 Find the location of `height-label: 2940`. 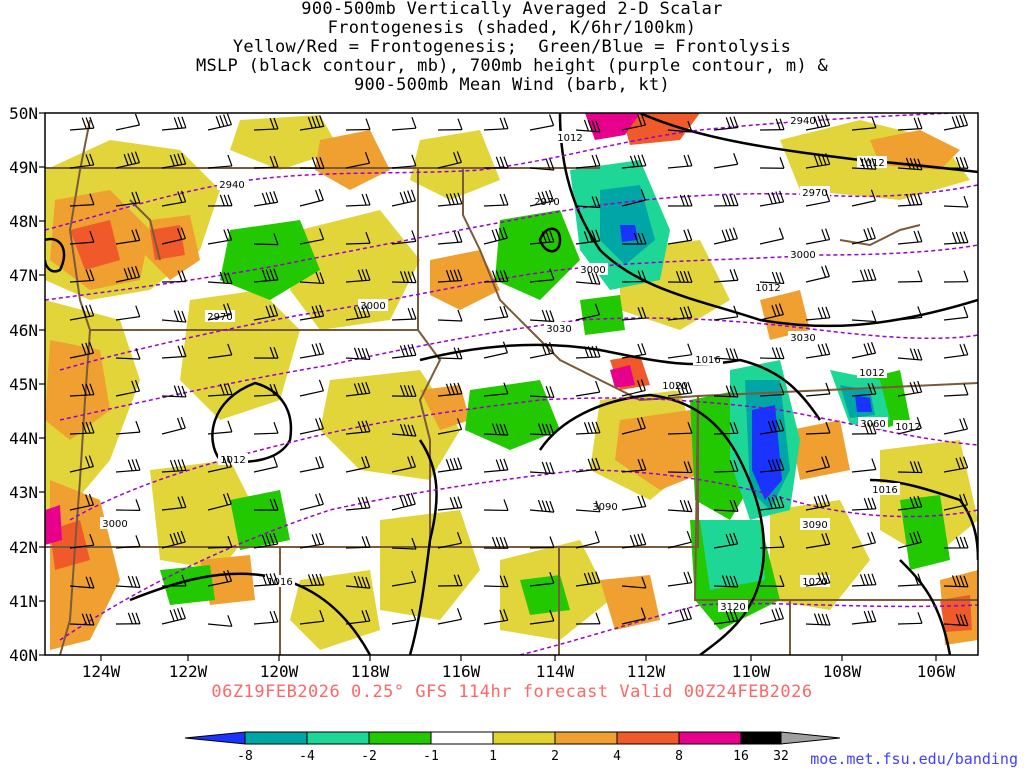

height-label: 2940 is located at coordinates (803, 120).